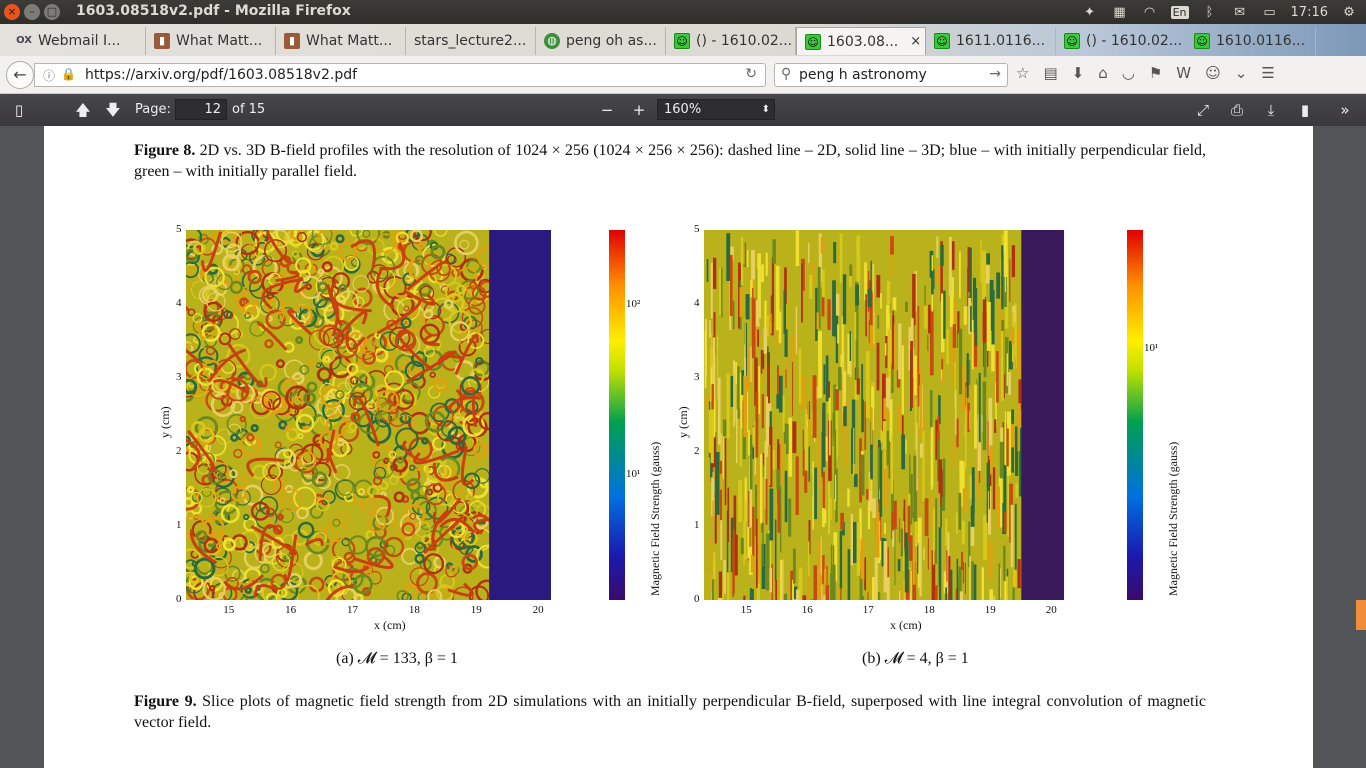 The width and height of the screenshot is (1366, 768). What do you see at coordinates (24, 40) in the screenshot?
I see `ox-icon: OX` at bounding box center [24, 40].